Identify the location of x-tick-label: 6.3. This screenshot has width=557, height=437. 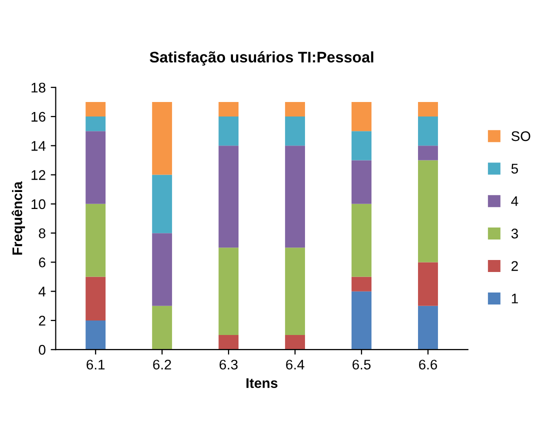
(229, 365).